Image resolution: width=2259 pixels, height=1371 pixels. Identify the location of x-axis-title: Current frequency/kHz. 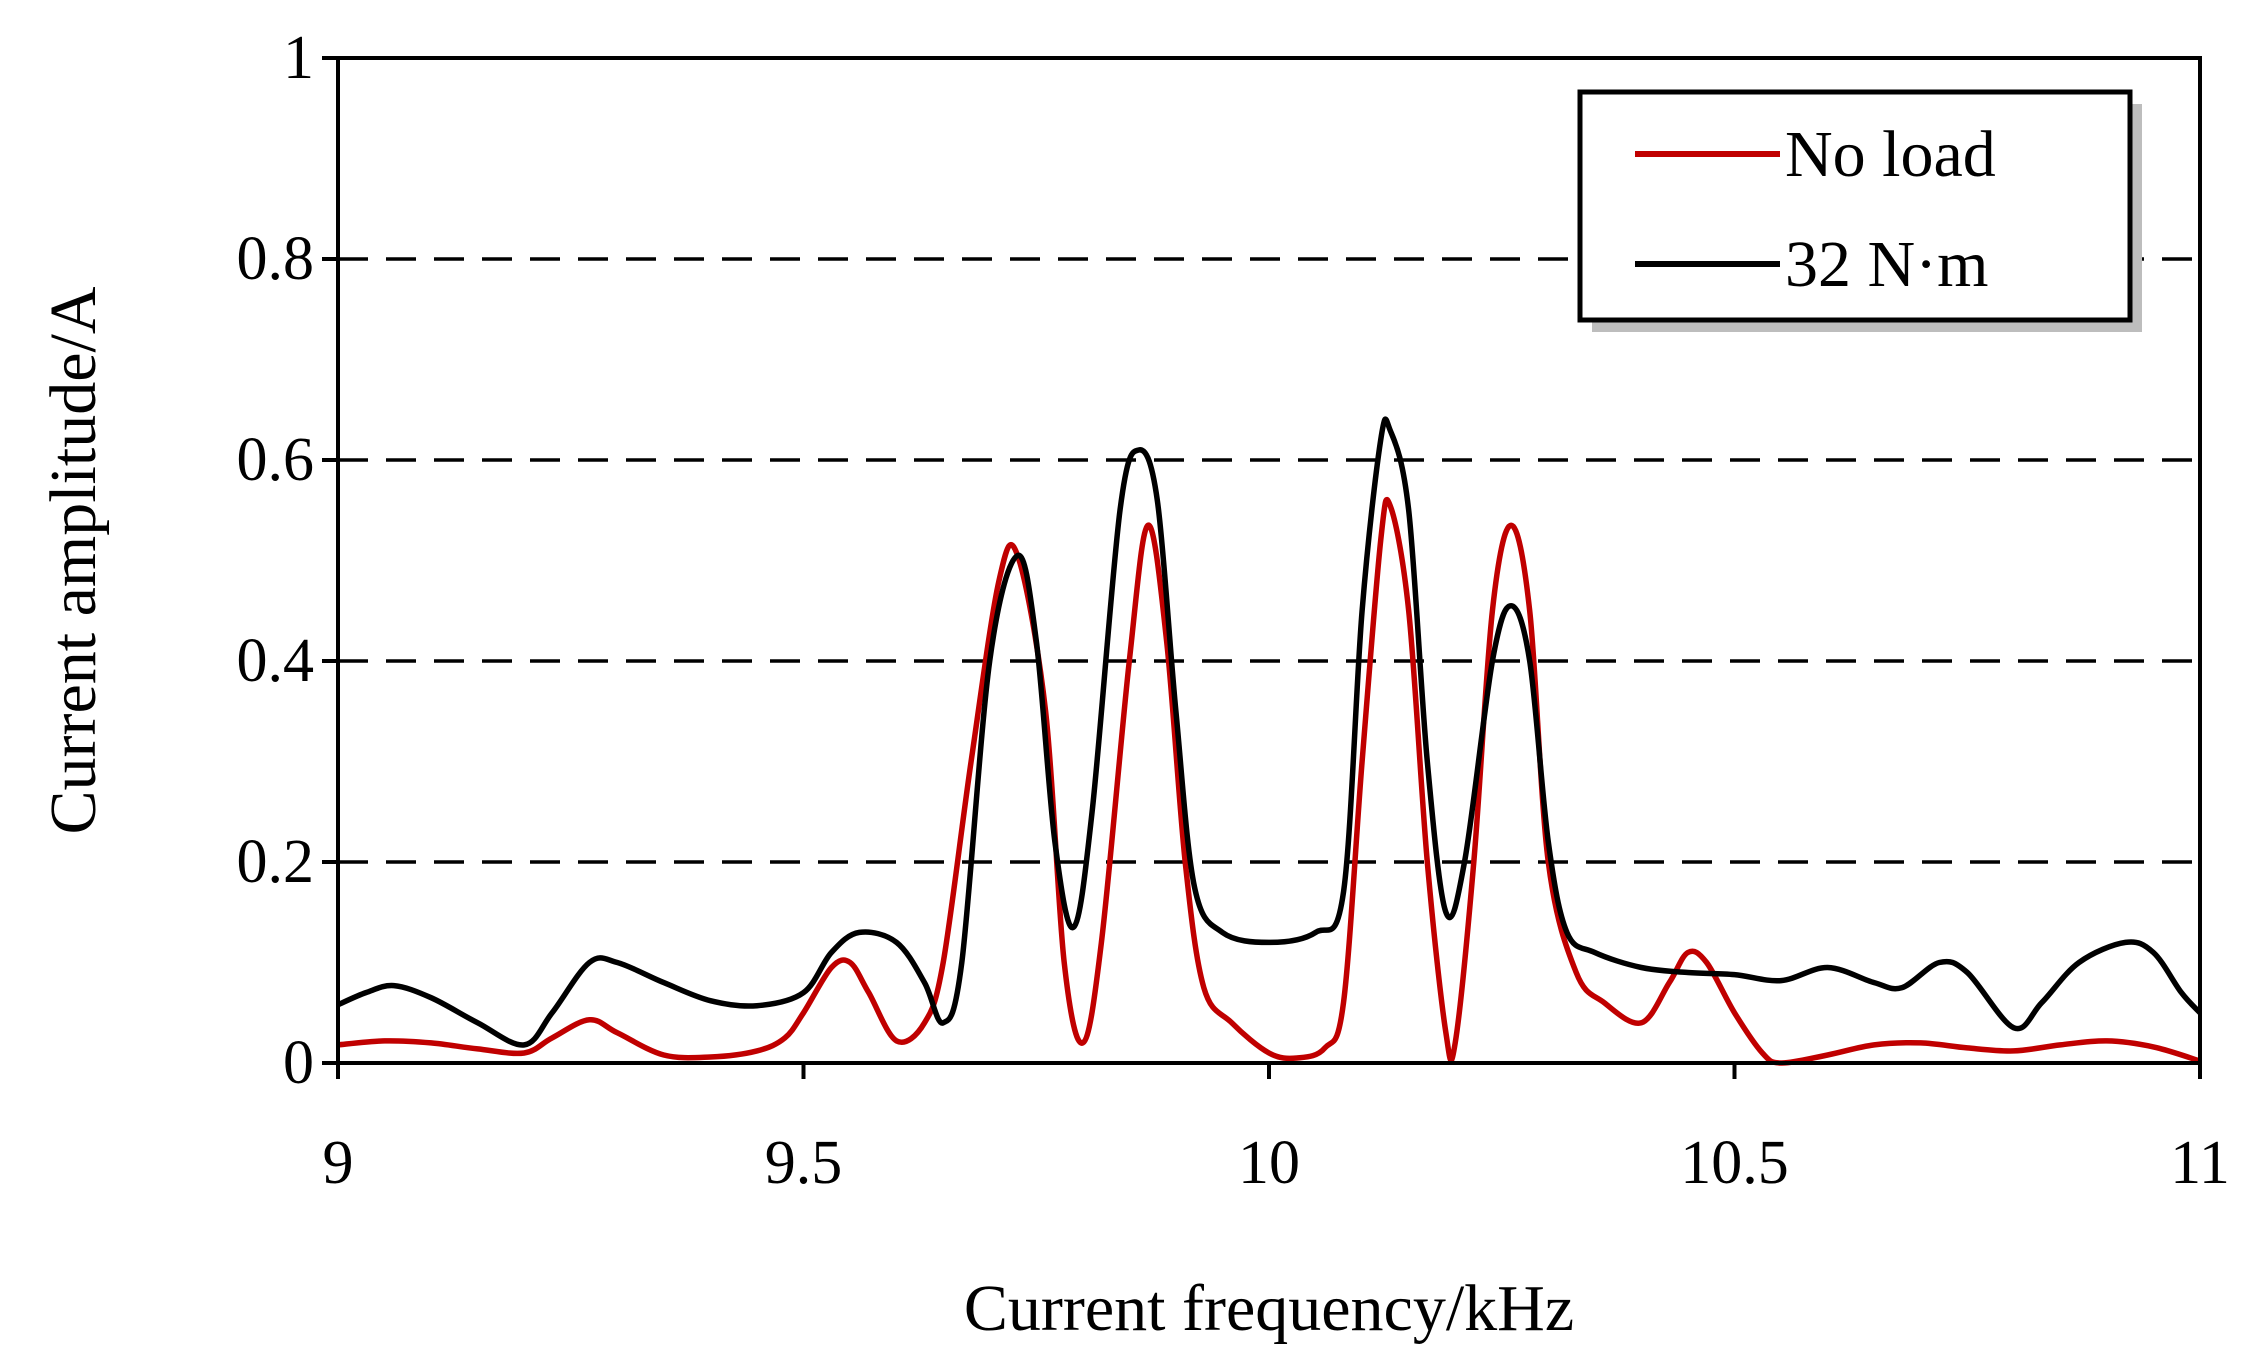
(1269, 1308).